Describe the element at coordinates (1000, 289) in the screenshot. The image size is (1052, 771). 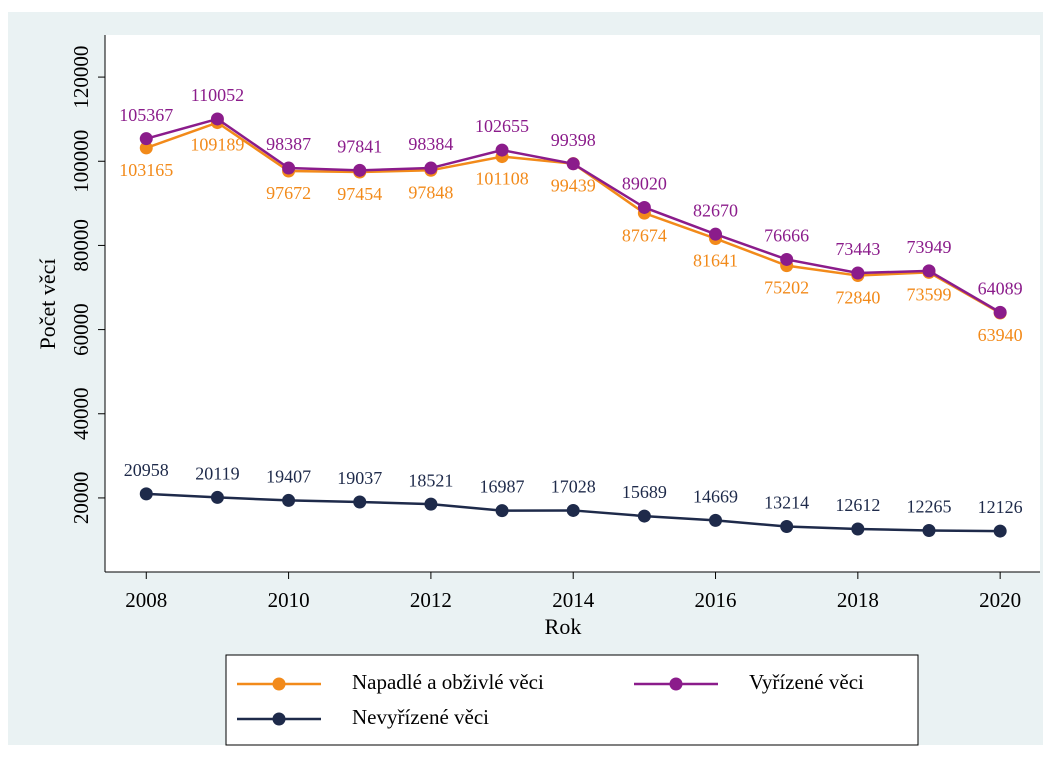
I see `data-label: 64089` at that location.